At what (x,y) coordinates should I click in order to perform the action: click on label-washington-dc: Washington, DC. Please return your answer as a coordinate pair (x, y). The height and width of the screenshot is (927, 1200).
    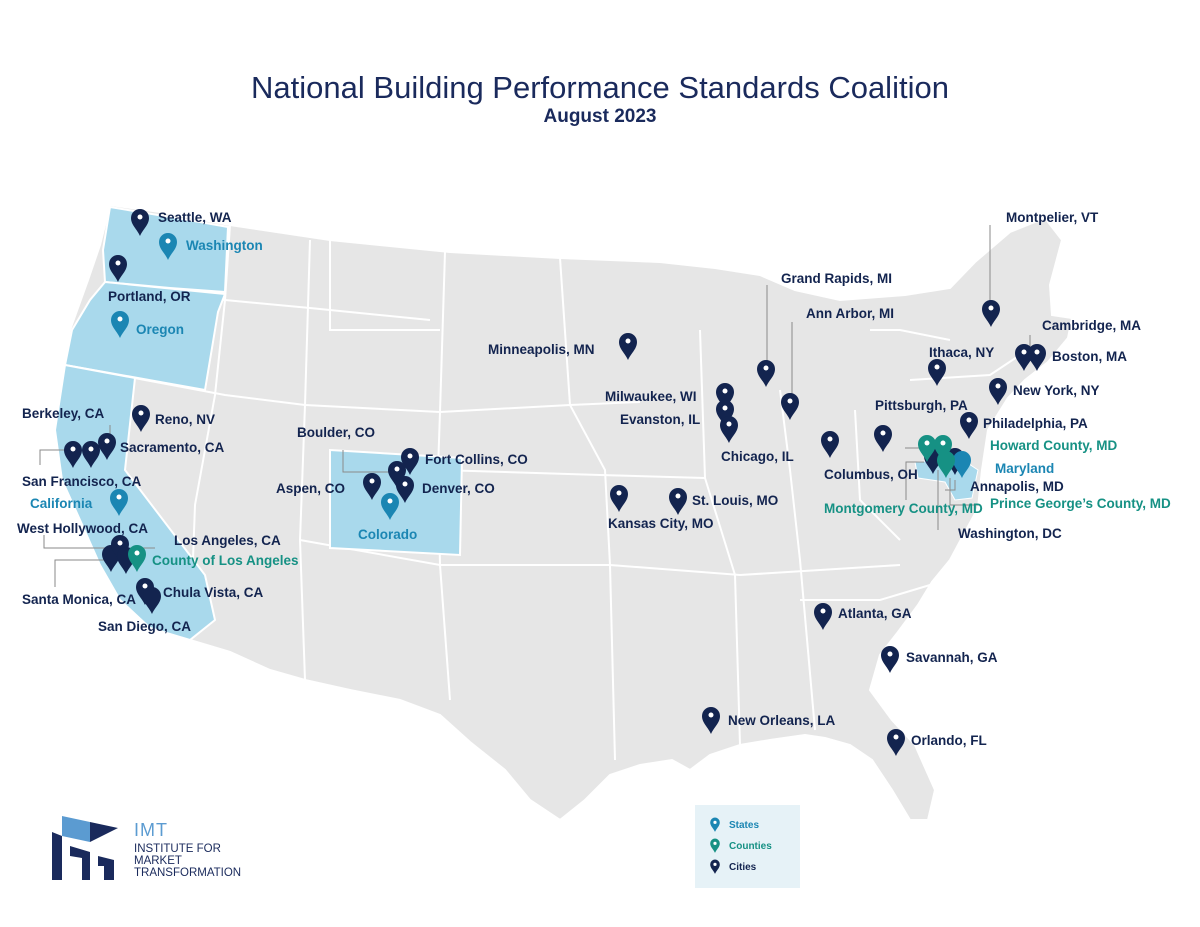
    Looking at the image, I should click on (1010, 533).